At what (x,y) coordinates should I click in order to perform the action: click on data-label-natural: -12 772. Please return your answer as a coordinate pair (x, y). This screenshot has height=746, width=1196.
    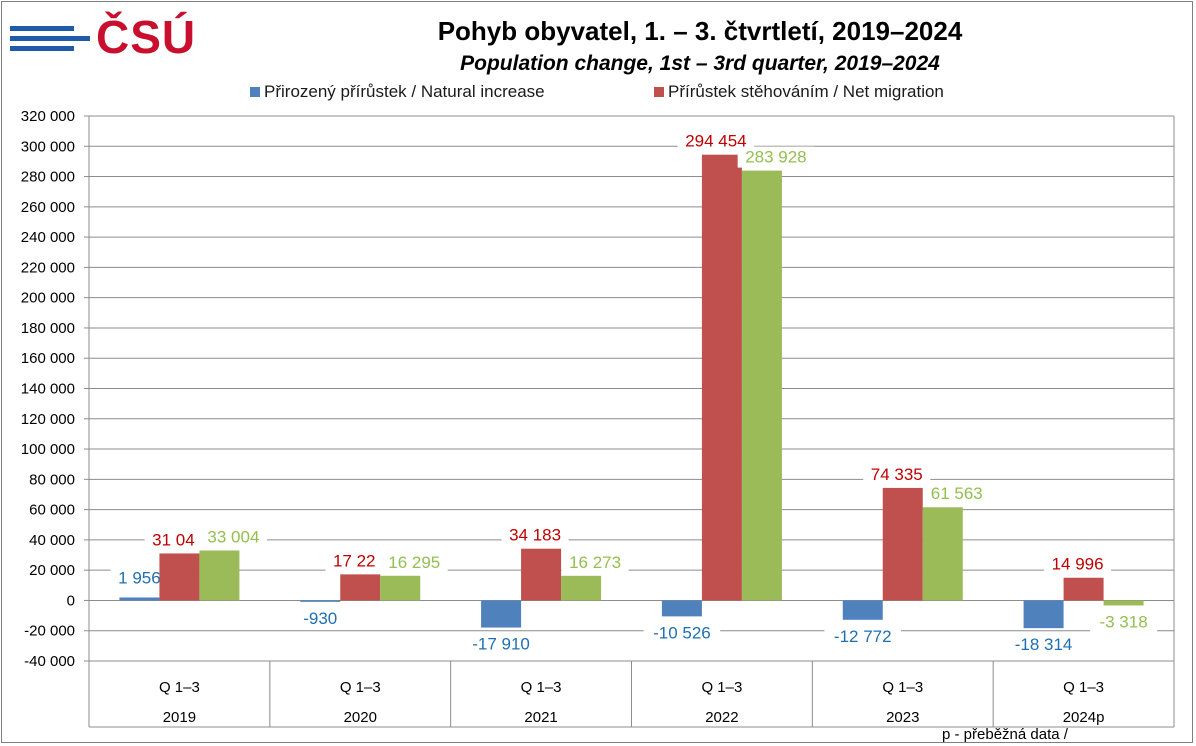
    Looking at the image, I should click on (863, 636).